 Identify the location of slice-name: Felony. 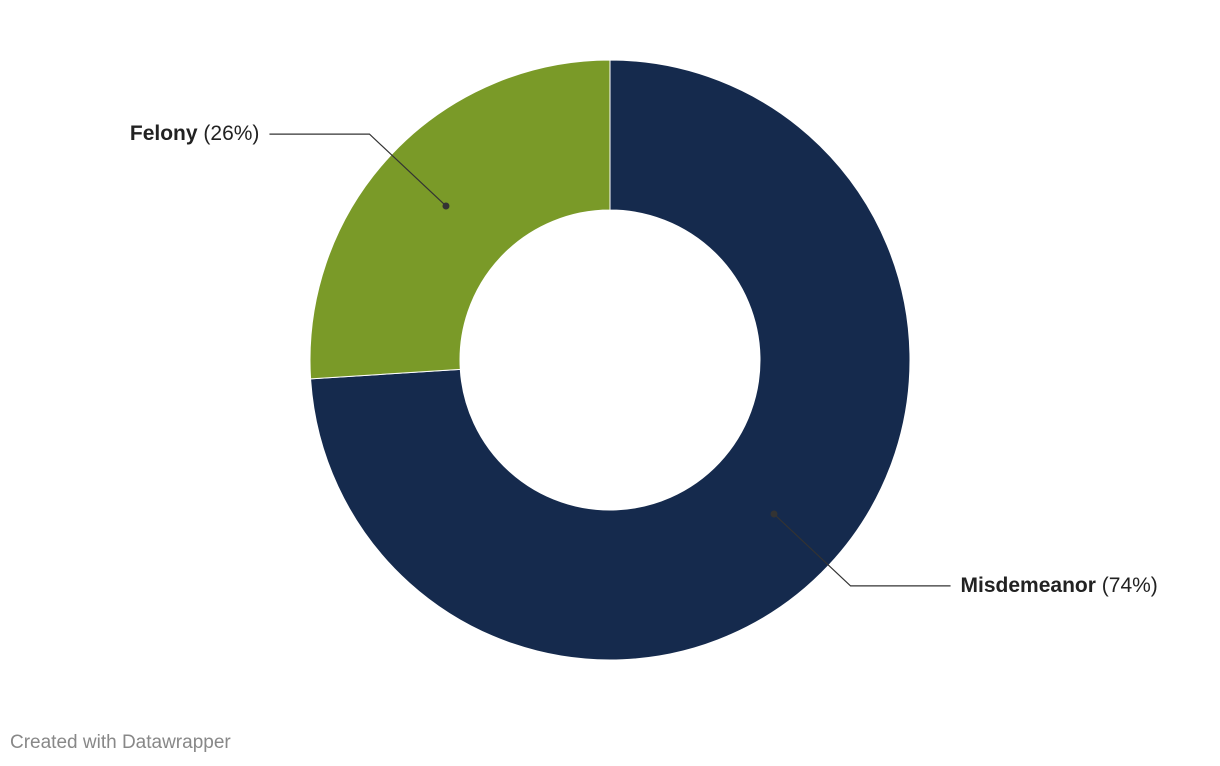
(164, 133).